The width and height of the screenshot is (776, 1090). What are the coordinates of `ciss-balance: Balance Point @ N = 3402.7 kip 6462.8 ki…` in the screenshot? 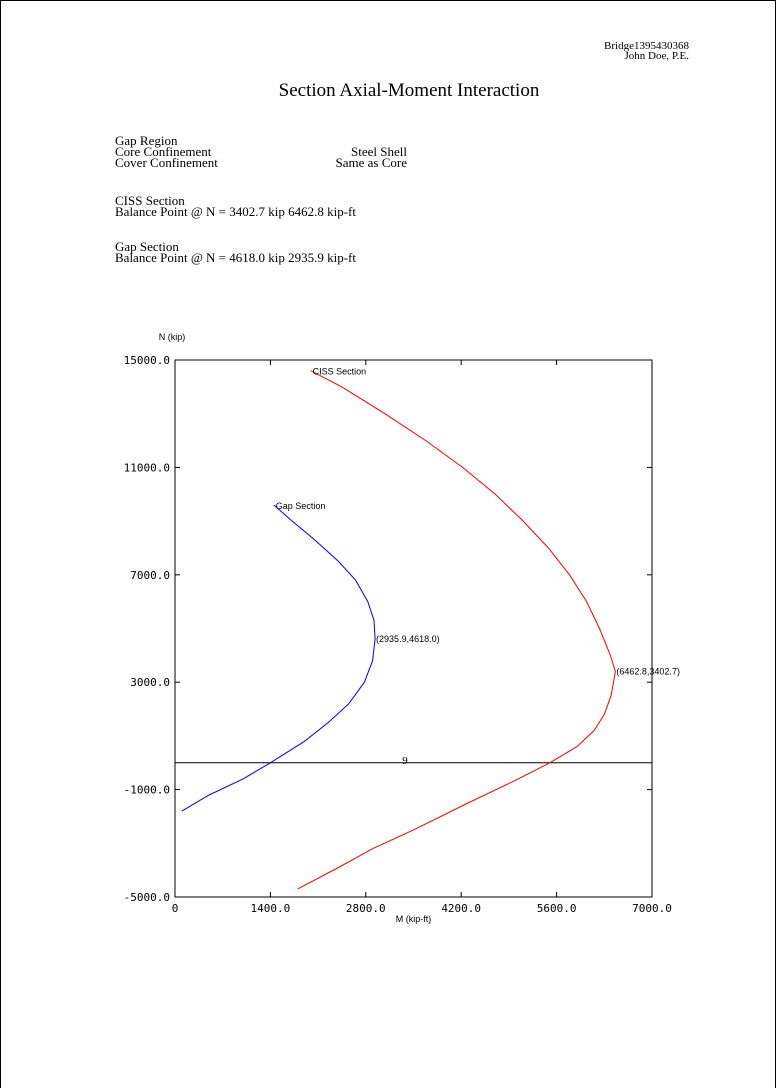 It's located at (236, 211).